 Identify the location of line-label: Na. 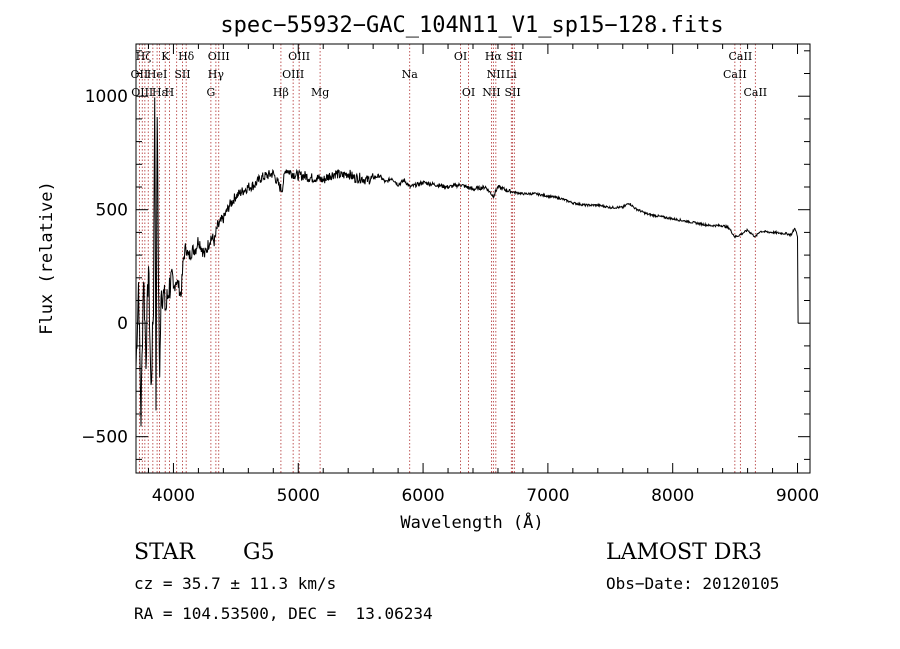
(410, 74).